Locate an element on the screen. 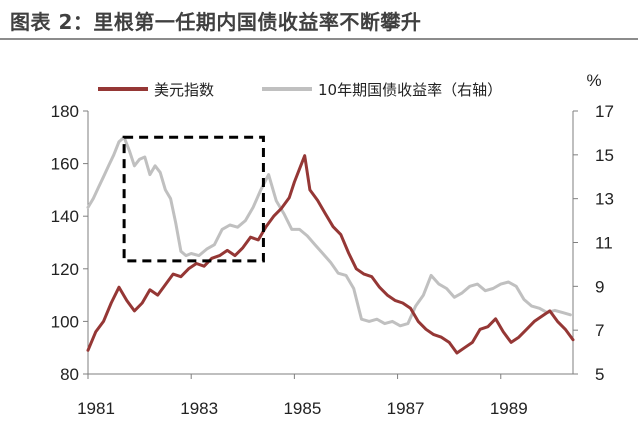  left-tick-label: 80 is located at coordinates (69, 374).